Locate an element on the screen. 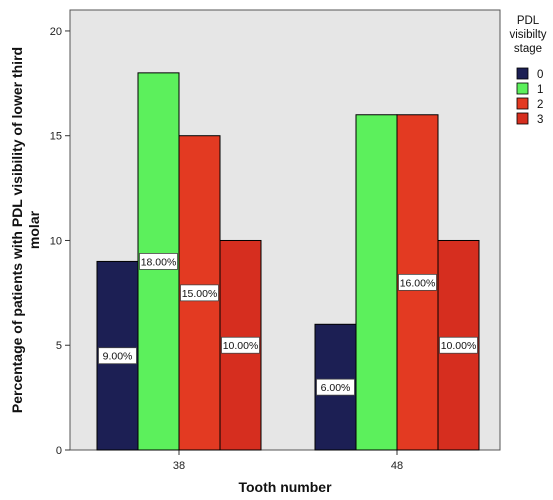 The height and width of the screenshot is (500, 553). y-axis: 0 5 10 15 20 is located at coordinates (60, 241).